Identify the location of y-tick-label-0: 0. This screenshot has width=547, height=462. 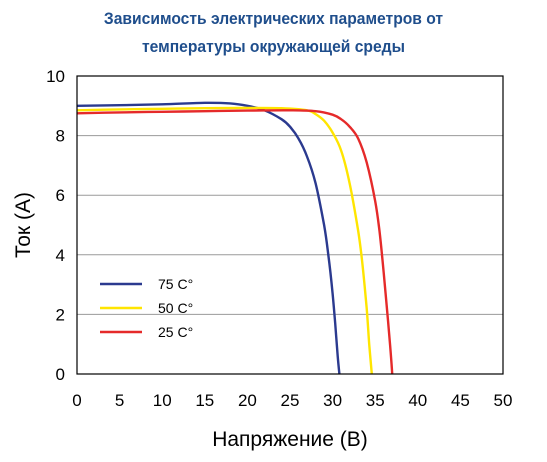
(60, 374).